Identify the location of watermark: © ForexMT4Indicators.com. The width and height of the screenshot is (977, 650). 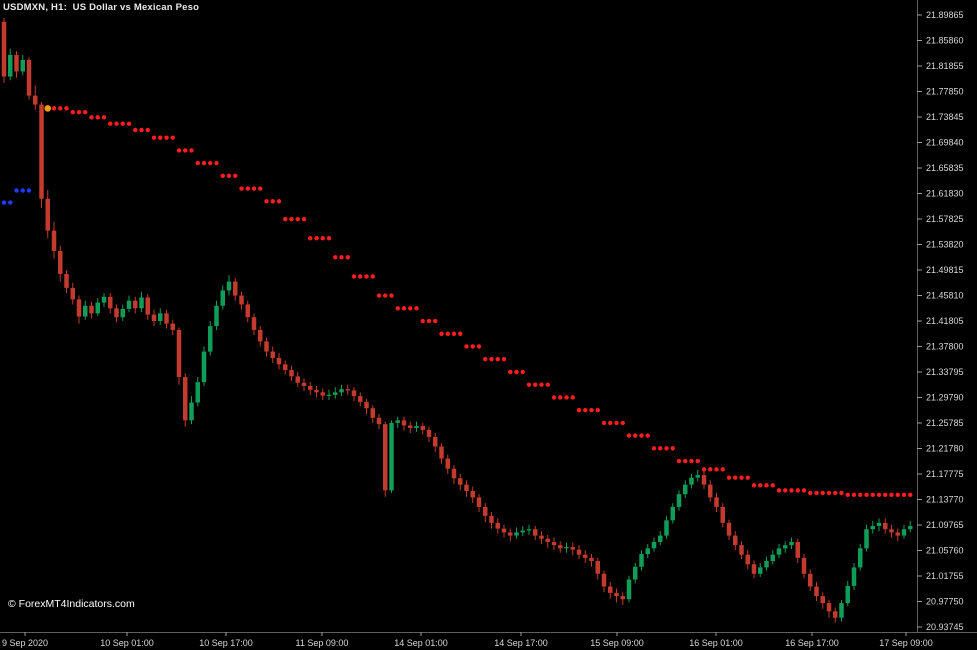
(71, 604).